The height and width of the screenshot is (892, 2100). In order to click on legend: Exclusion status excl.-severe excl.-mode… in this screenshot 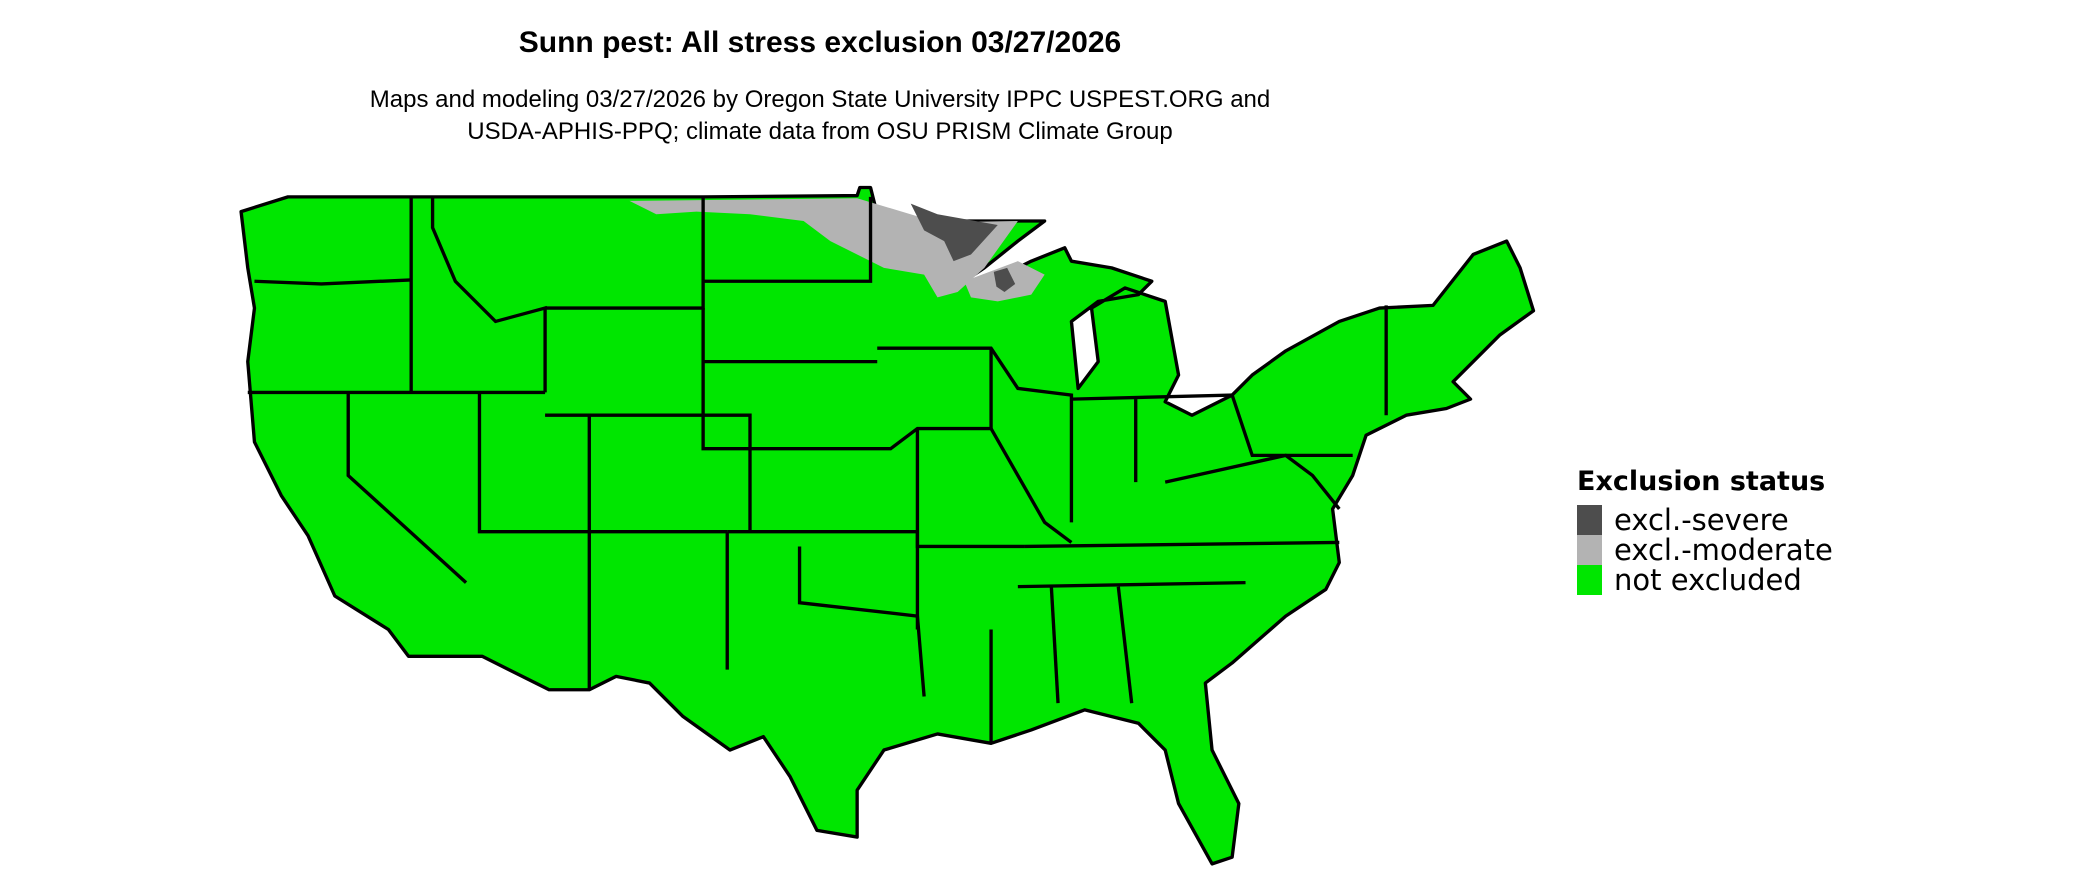, I will do `click(1705, 531)`.